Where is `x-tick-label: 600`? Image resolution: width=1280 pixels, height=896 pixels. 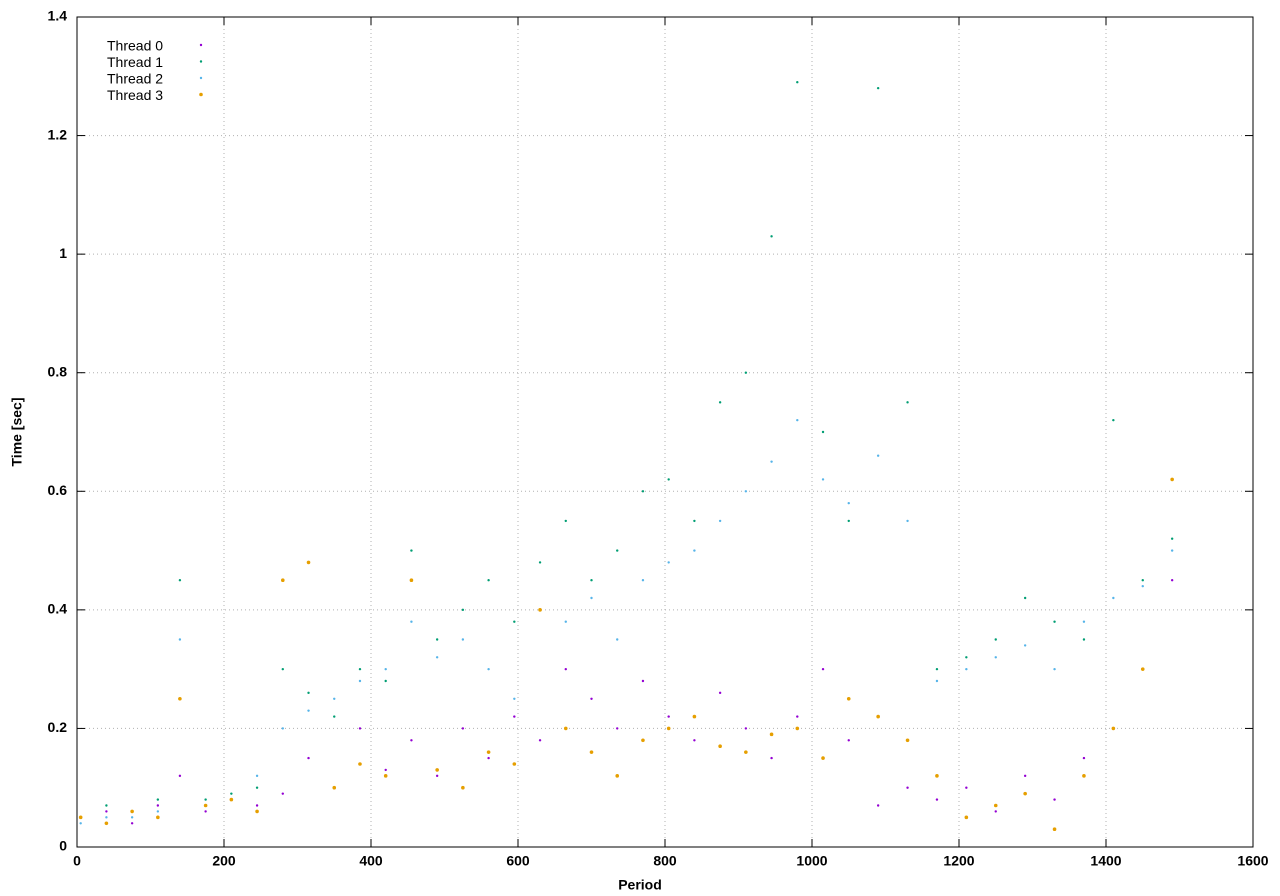
x-tick-label: 600 is located at coordinates (518, 861).